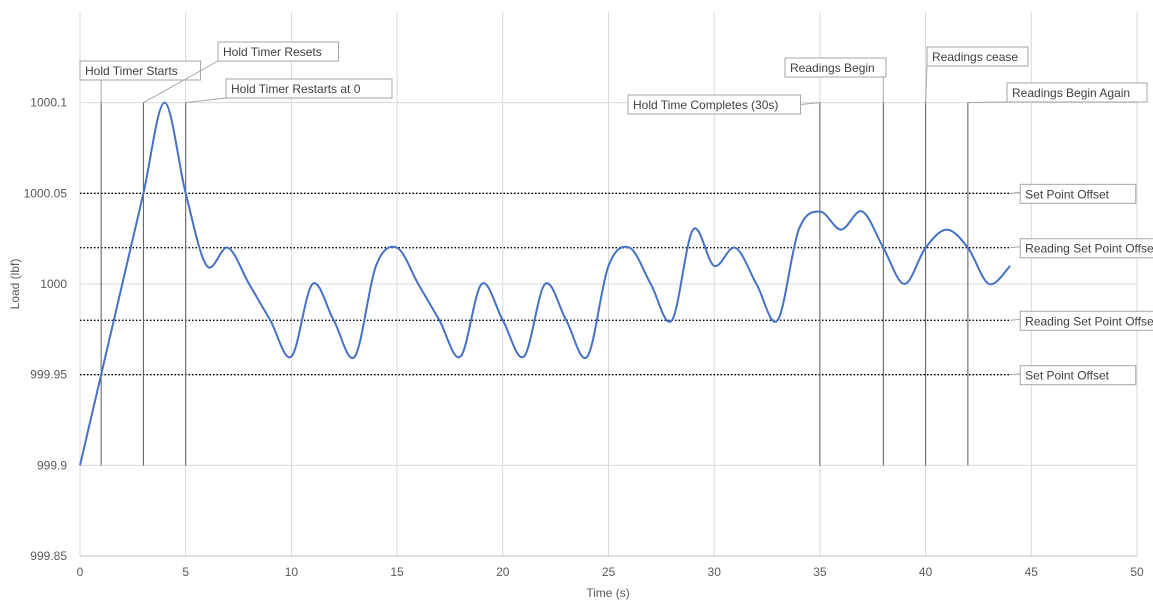 This screenshot has height=602, width=1153. I want to click on x-tick-label: 30, so click(715, 572).